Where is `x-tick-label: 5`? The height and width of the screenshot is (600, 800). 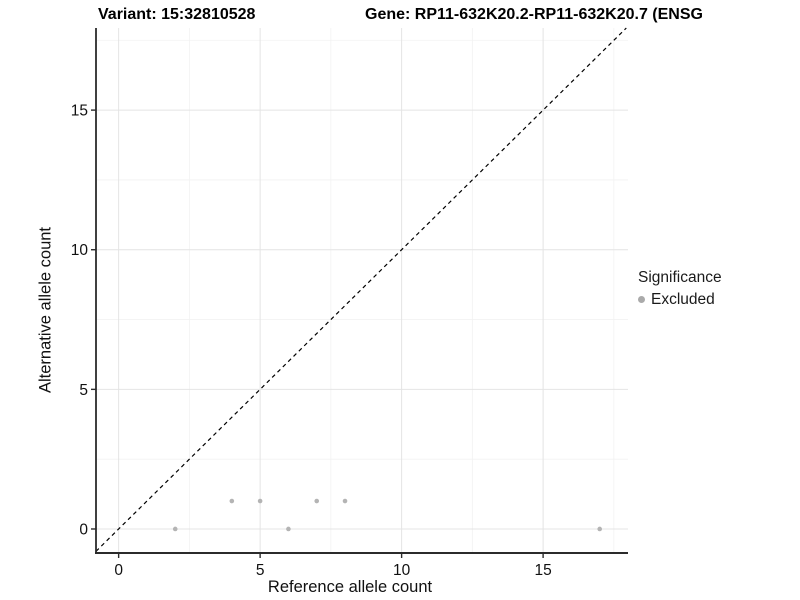 x-tick-label: 5 is located at coordinates (260, 570).